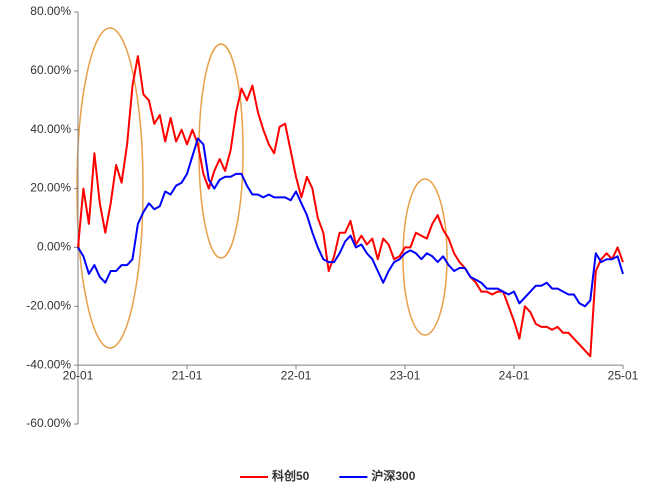 The height and width of the screenshot is (496, 651). What do you see at coordinates (514, 375) in the screenshot?
I see `x-tick-label: 24-01` at bounding box center [514, 375].